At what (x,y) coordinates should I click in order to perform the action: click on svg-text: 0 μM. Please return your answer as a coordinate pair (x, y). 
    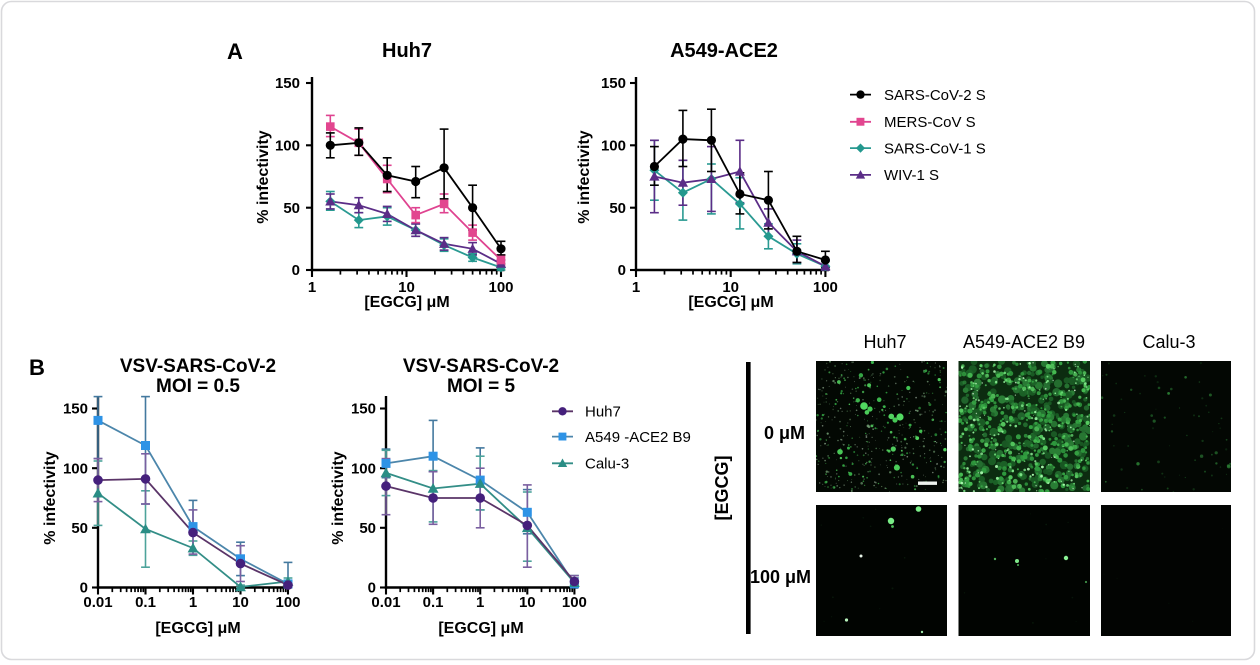
    Looking at the image, I should click on (784, 433).